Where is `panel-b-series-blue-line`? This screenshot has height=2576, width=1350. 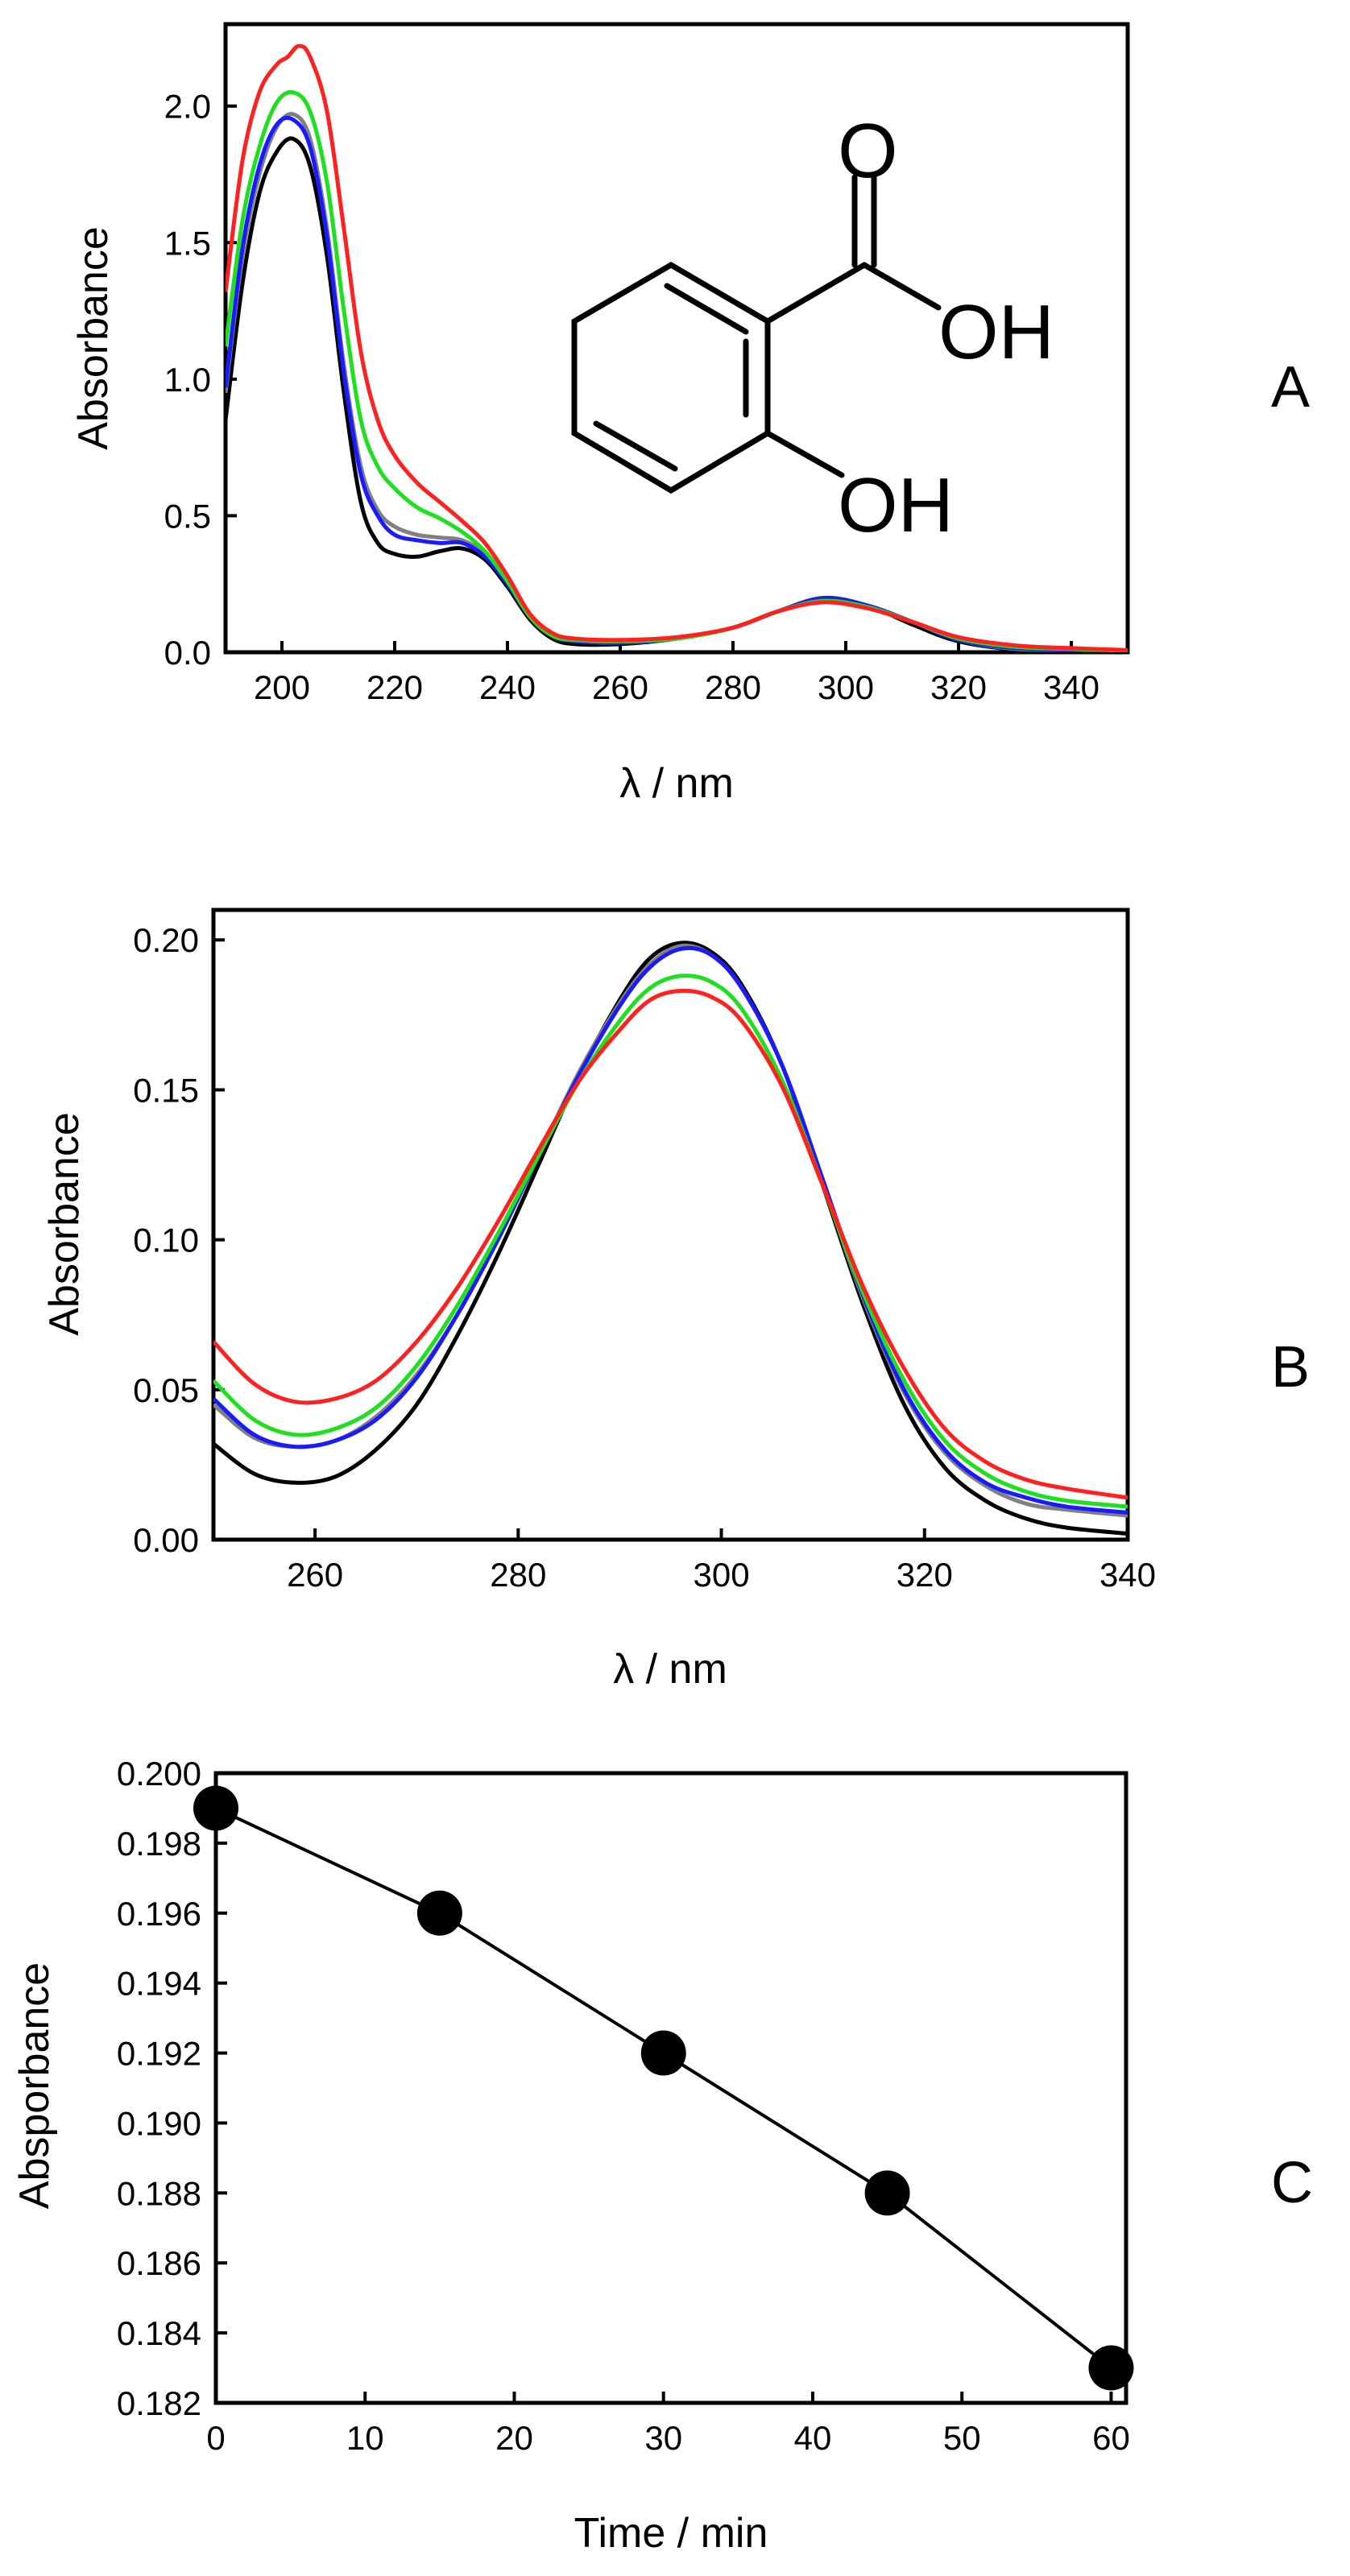 panel-b-series-blue-line is located at coordinates (670, 1230).